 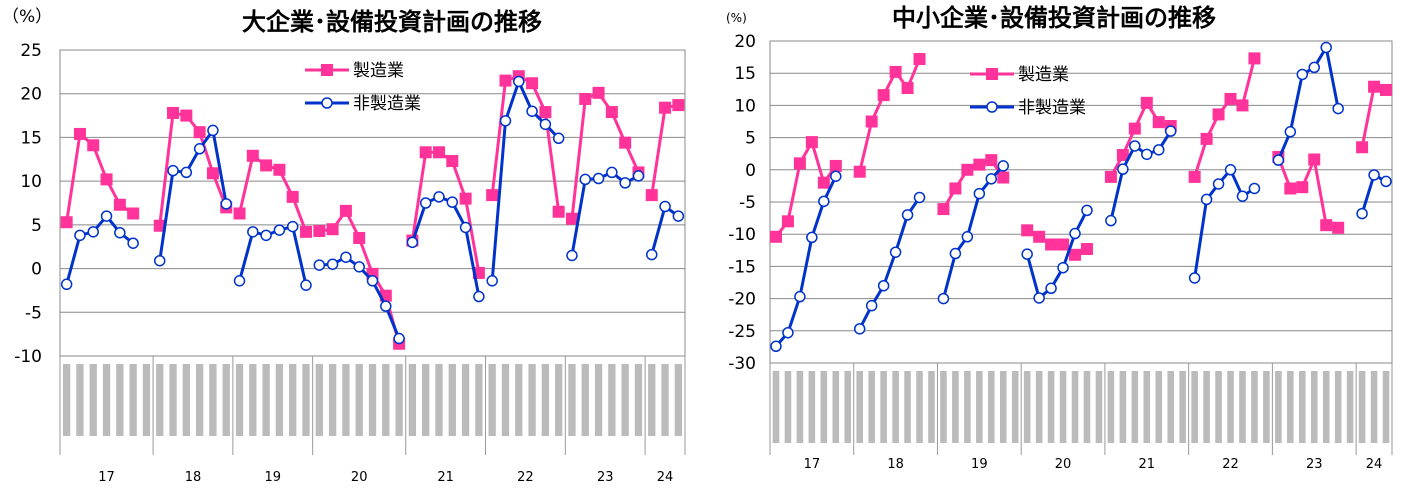 What do you see at coordinates (1314, 464) in the screenshot?
I see `year-label: 23` at bounding box center [1314, 464].